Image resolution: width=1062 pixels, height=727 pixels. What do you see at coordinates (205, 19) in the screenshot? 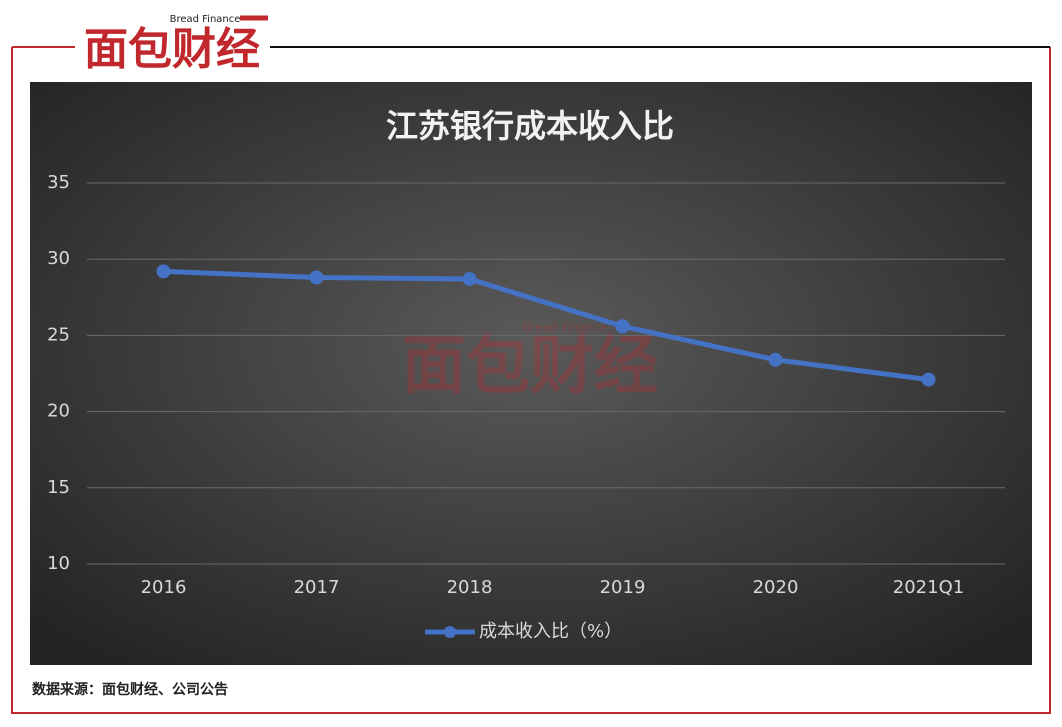
I see `logo-en: Bread Finance` at bounding box center [205, 19].